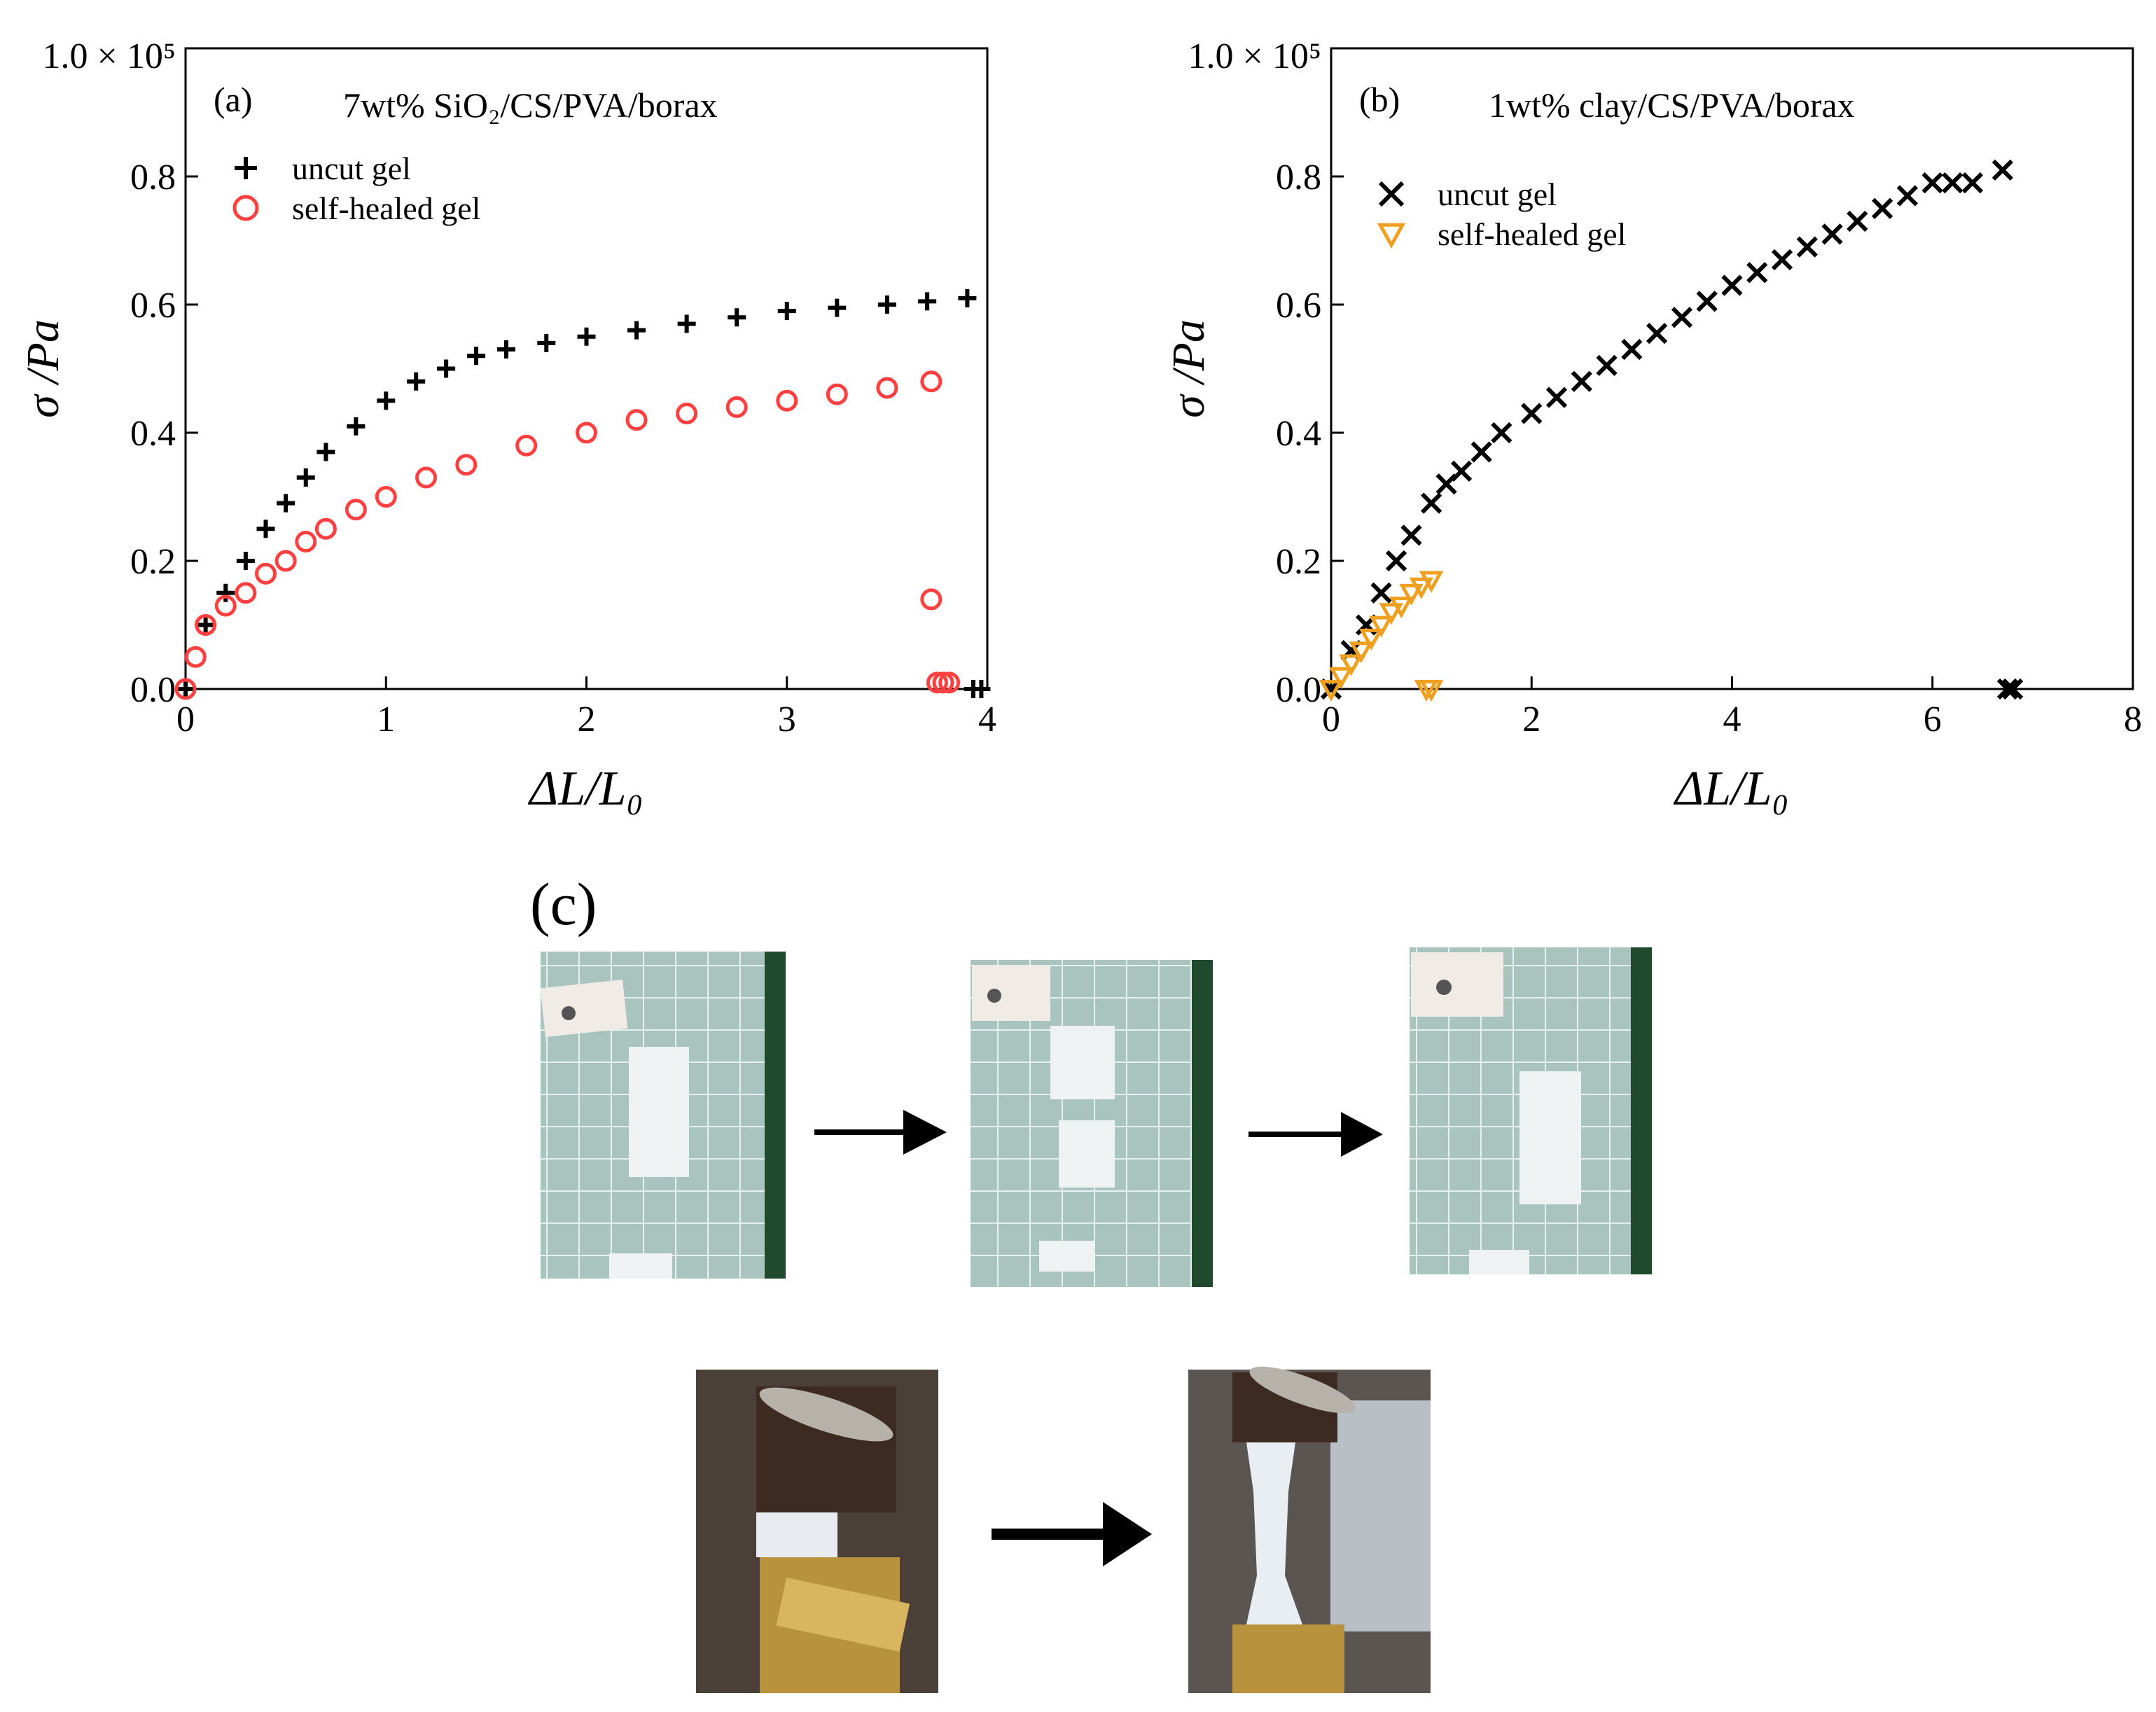  What do you see at coordinates (153, 178) in the screenshot?
I see `y-tick-label: 0.8` at bounding box center [153, 178].